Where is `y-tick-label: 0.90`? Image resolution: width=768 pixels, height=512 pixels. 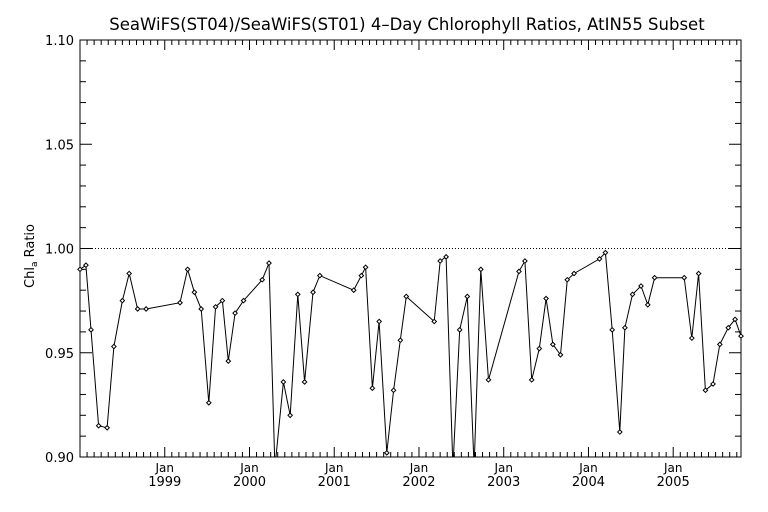
y-tick-label: 0.90 is located at coordinates (59, 458).